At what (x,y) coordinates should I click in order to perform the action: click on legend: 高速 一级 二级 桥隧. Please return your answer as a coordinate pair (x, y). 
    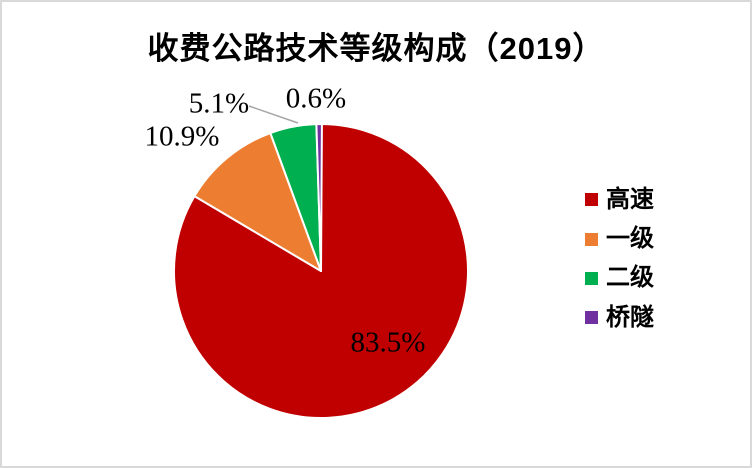
    Looking at the image, I should click on (619, 259).